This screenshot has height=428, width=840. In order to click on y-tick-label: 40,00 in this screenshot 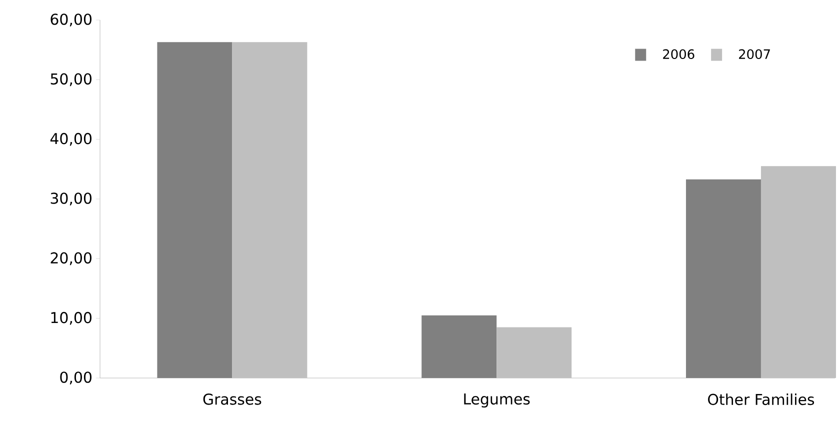, I will do `click(71, 139)`.